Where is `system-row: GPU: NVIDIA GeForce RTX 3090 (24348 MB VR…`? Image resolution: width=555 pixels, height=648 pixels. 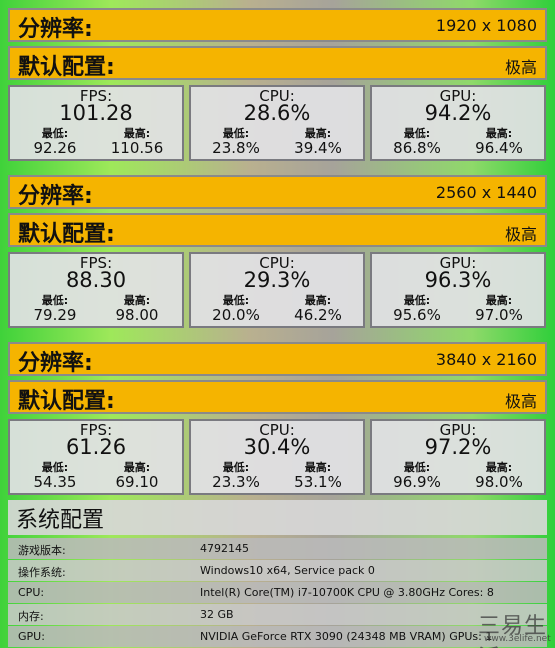 system-row: GPU: NVIDIA GeForce RTX 3090 (24348 MB VR… is located at coordinates (277, 636).